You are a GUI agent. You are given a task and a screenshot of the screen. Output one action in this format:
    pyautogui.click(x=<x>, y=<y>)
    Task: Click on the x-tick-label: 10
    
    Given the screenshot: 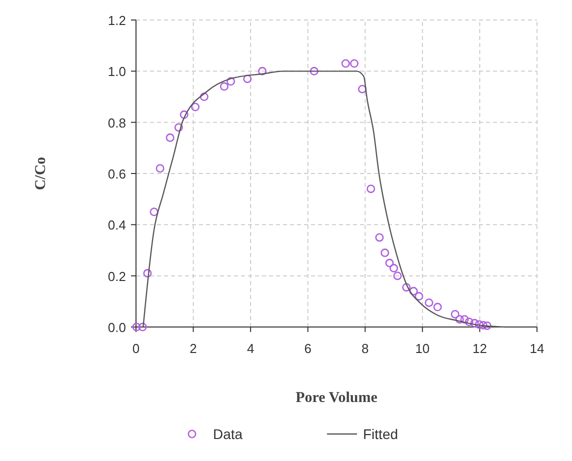 What is the action you would take?
    pyautogui.click(x=422, y=348)
    